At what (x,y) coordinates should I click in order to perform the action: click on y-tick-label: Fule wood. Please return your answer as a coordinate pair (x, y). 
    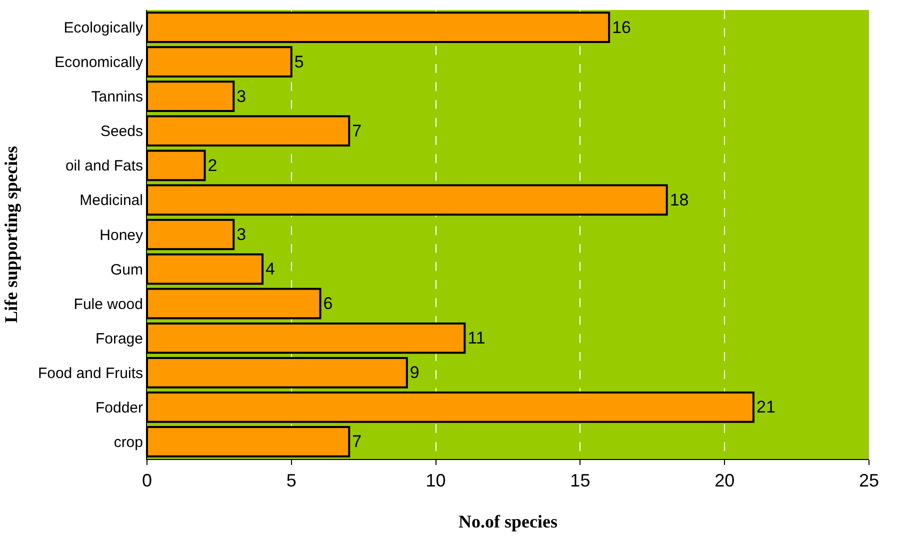
    Looking at the image, I should click on (108, 304).